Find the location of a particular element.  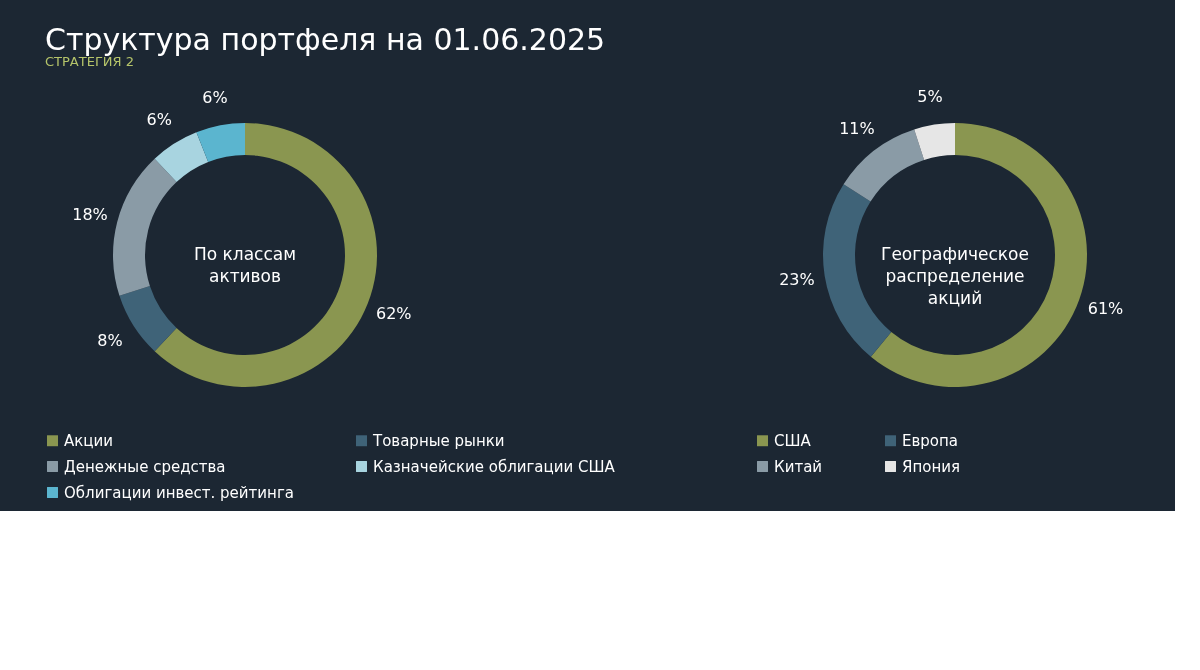

legend-label: Европа is located at coordinates (930, 440).